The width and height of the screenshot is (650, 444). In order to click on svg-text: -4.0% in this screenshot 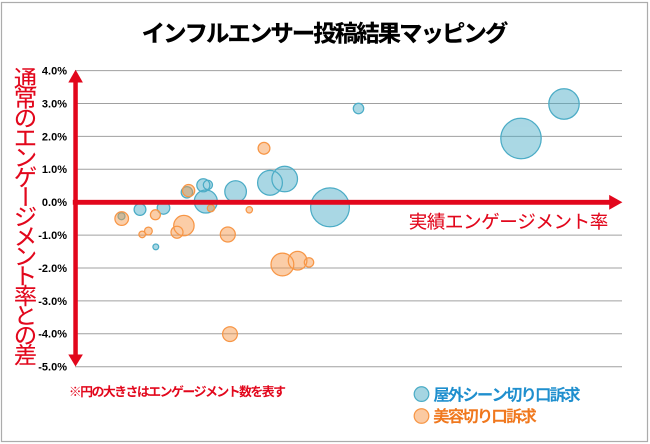, I will do `click(52, 335)`.